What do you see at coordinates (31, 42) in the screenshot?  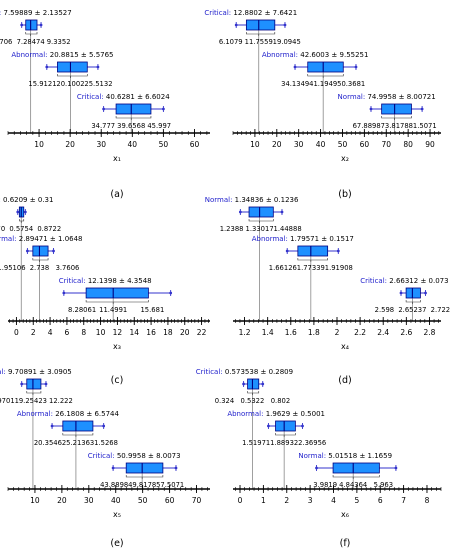 I see `stat-label: 7.28474` at bounding box center [31, 42].